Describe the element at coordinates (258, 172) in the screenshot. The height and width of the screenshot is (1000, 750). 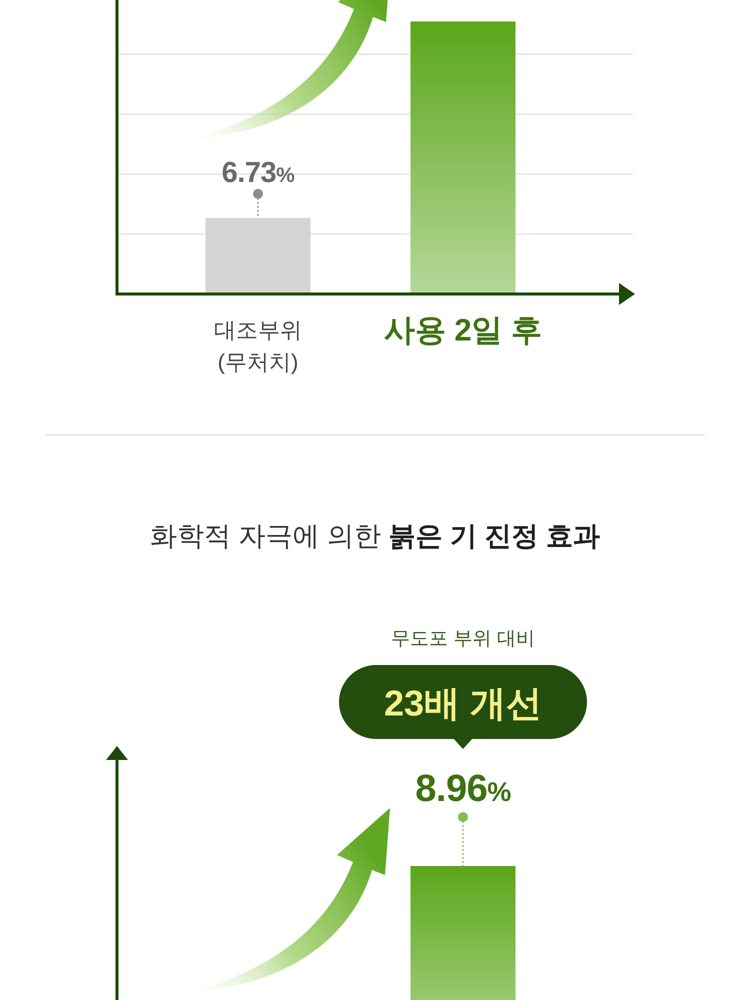
I see `value-label: 6.73%` at that location.